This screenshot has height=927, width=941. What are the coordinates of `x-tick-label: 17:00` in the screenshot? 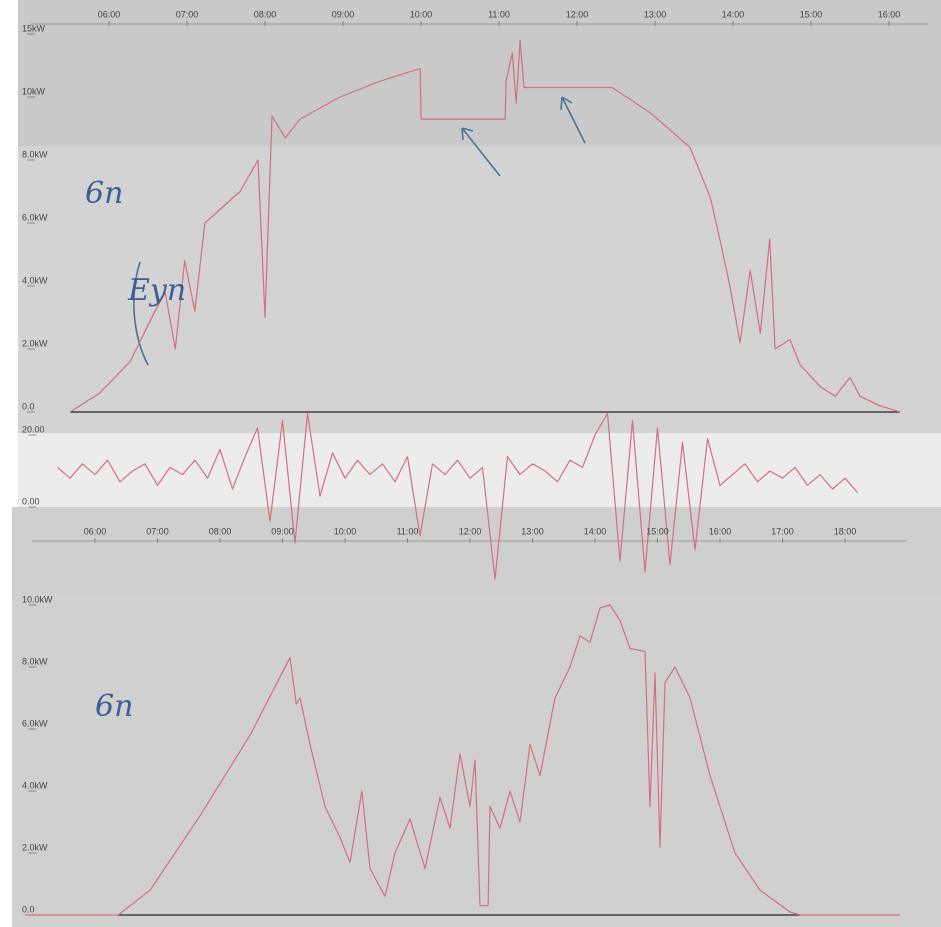 It's located at (782, 531).